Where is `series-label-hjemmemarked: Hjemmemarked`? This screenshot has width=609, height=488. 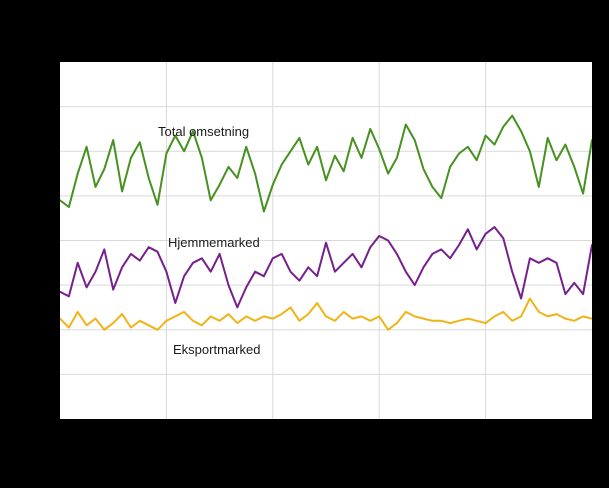 series-label-hjemmemarked: Hjemmemarked is located at coordinates (214, 242).